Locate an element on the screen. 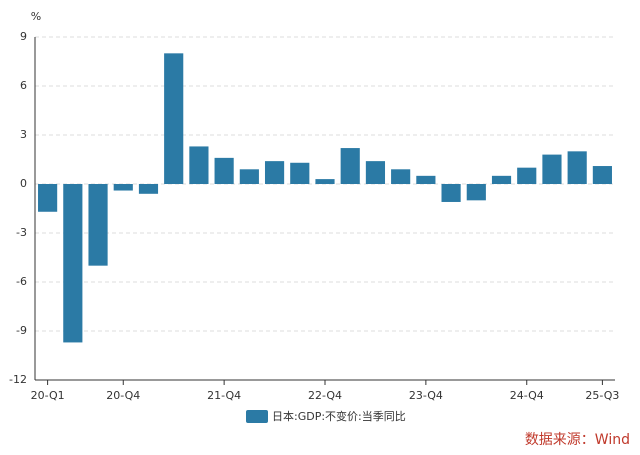 The width and height of the screenshot is (640, 455). y-tick-label: 6 is located at coordinates (23, 85).